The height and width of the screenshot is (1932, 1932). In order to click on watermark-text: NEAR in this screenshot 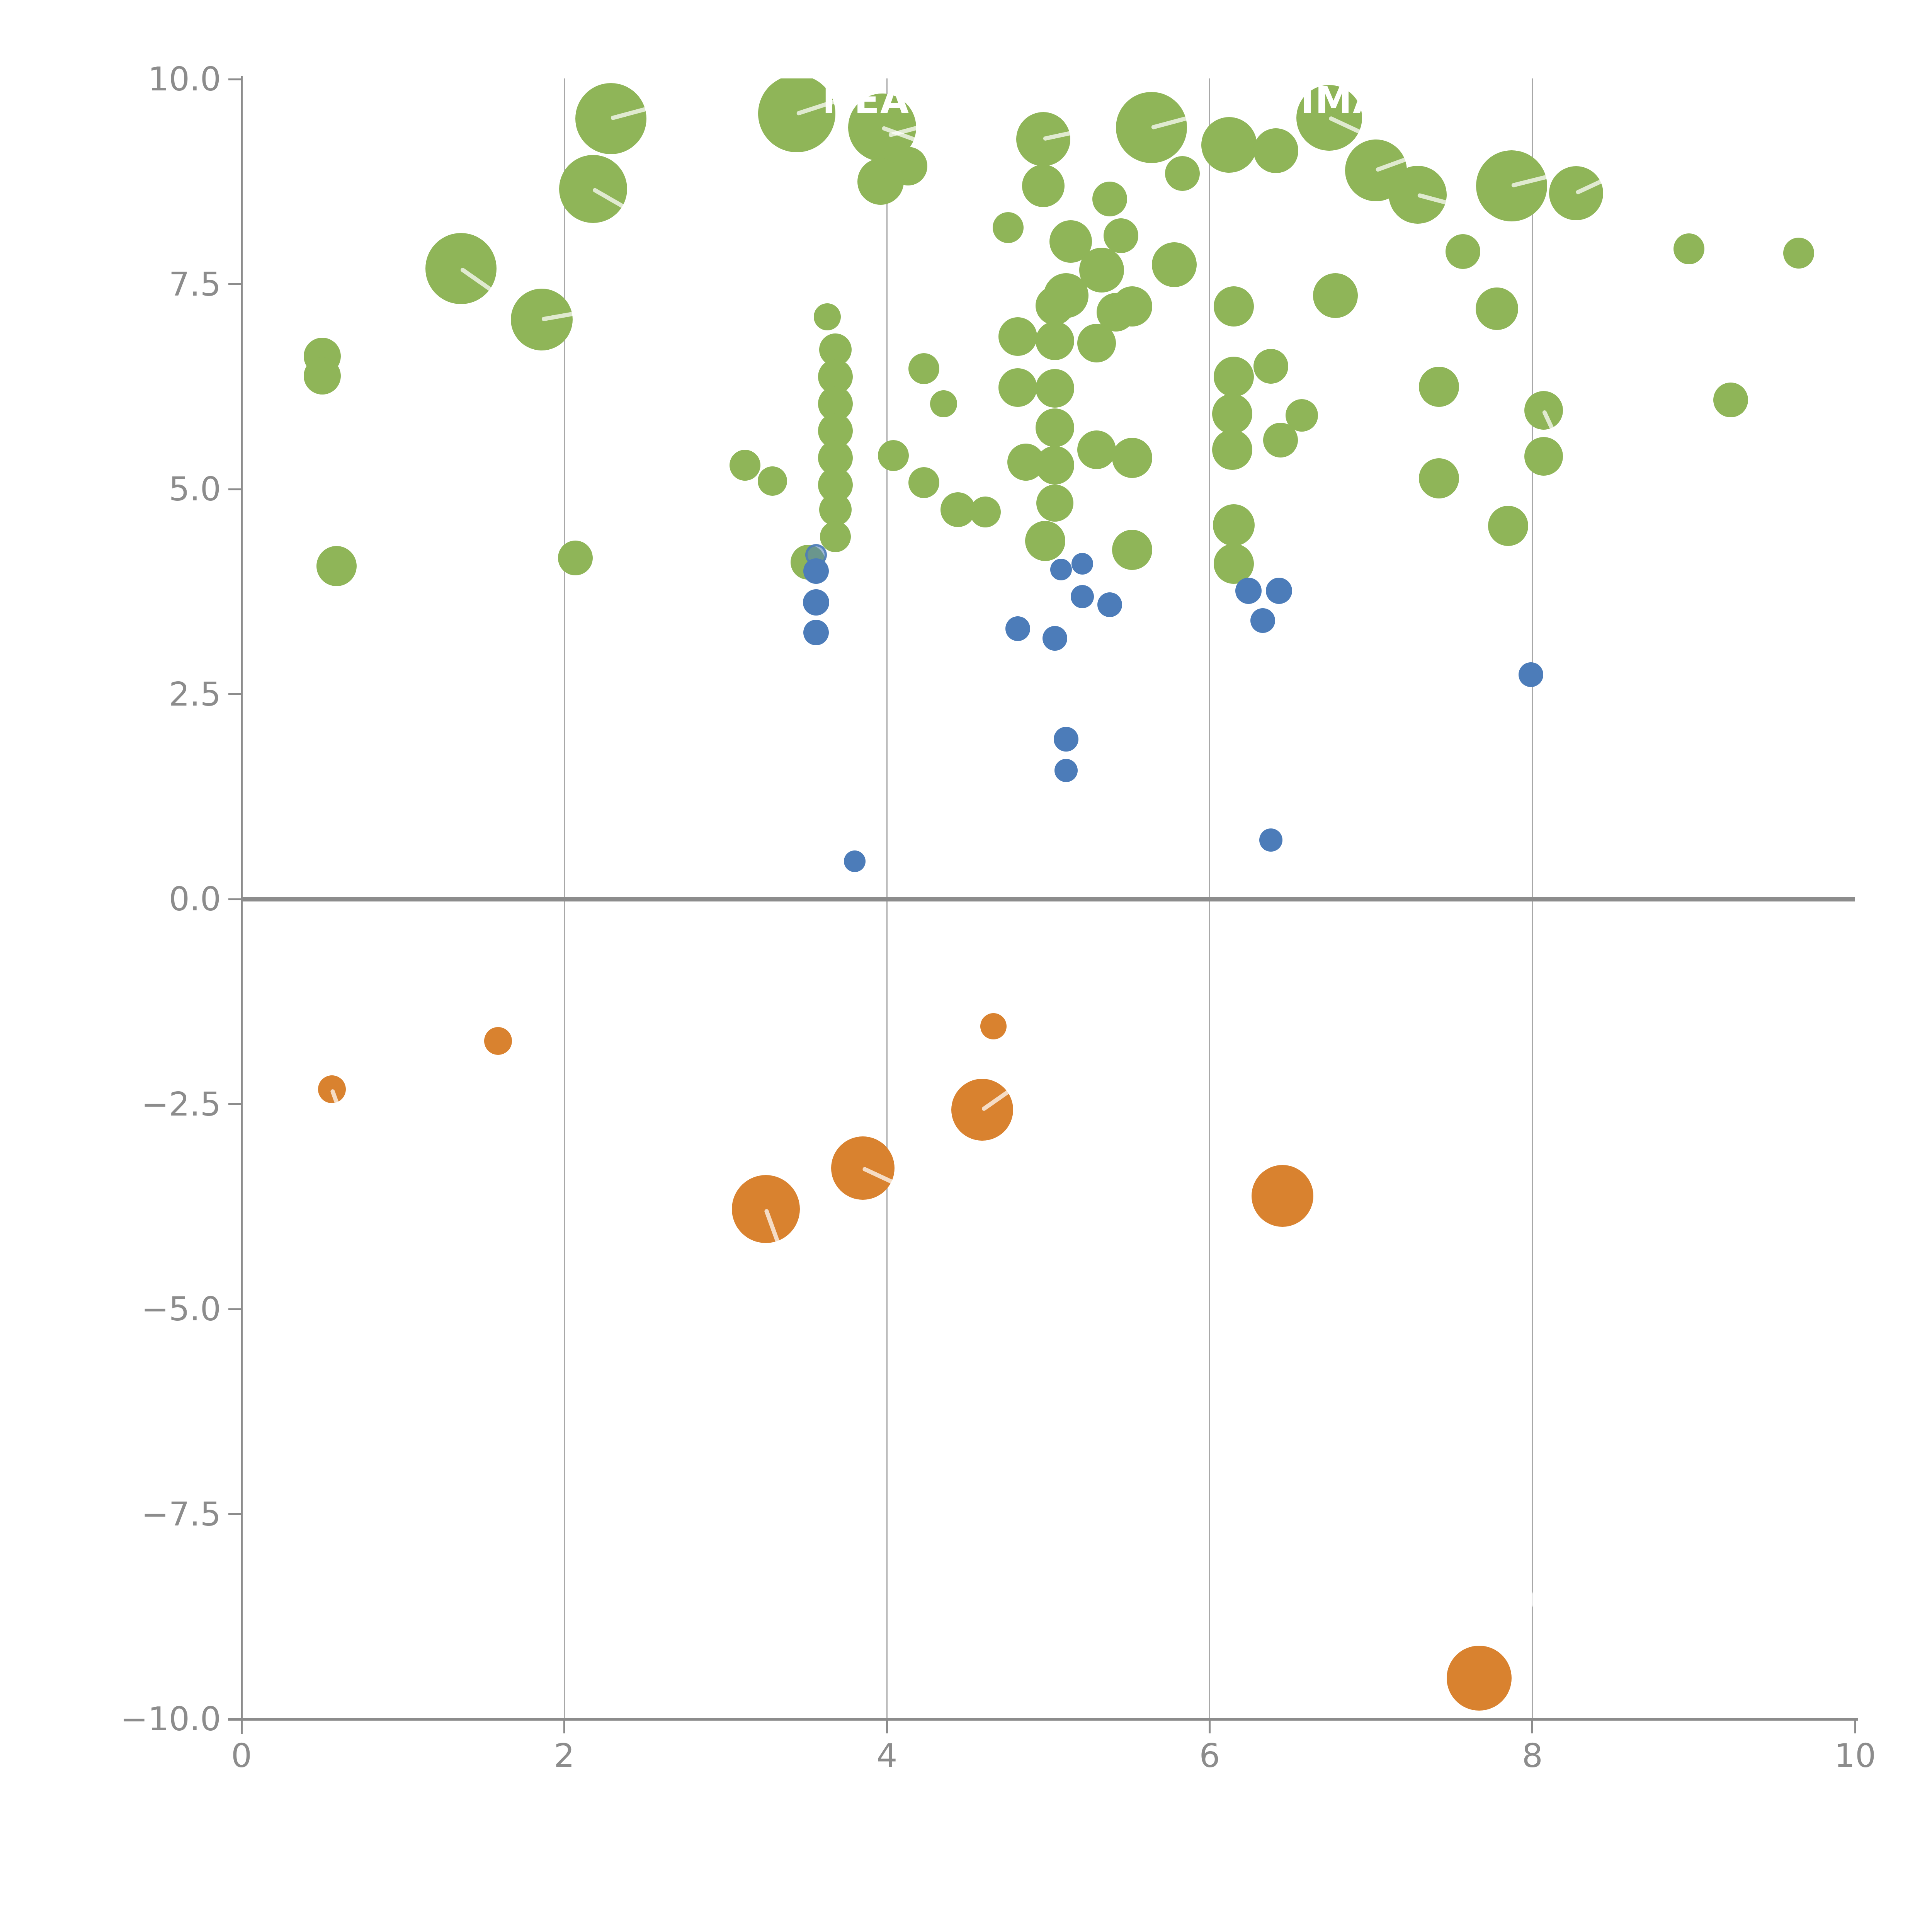, I will do `click(880, 101)`.